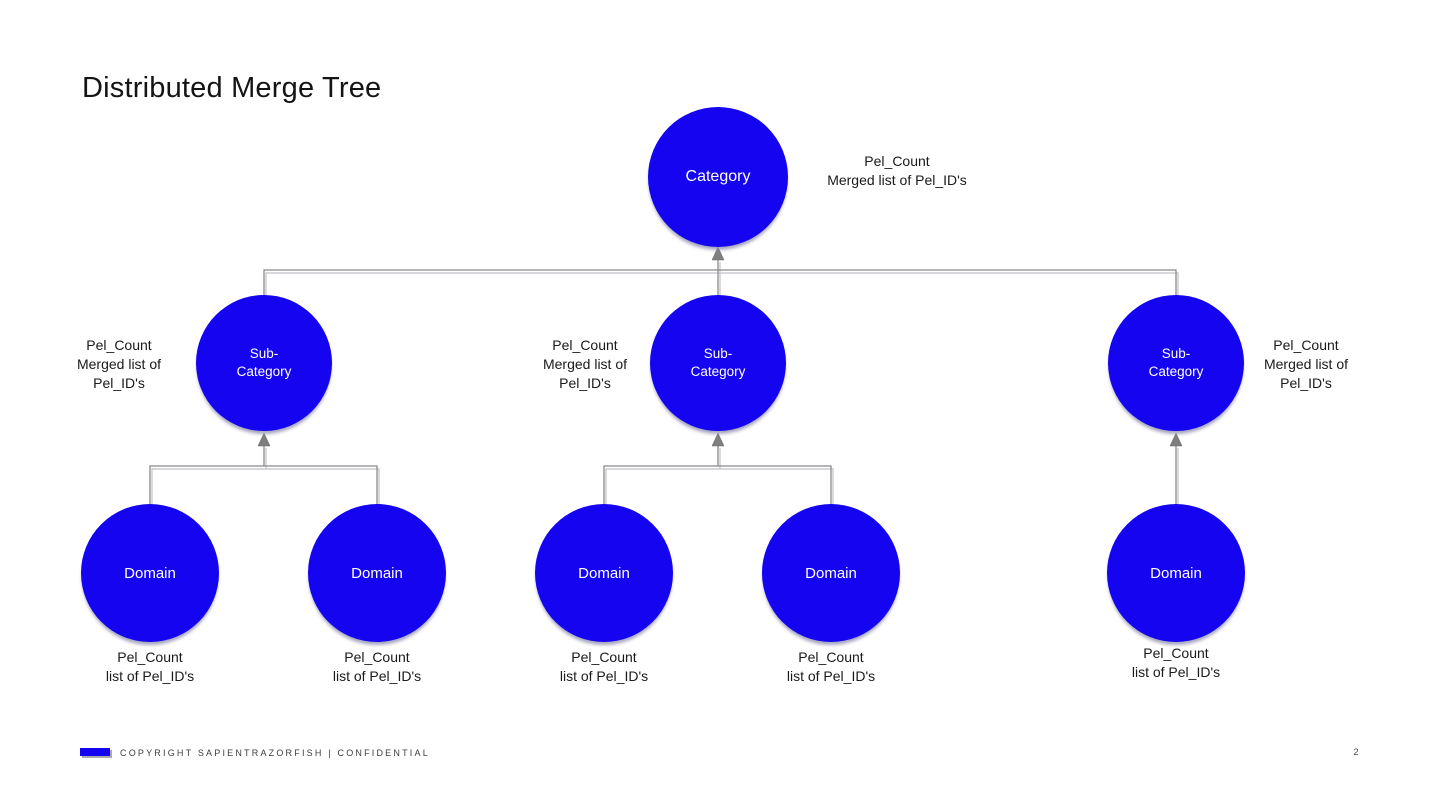 Image resolution: width=1440 pixels, height=810 pixels. What do you see at coordinates (1306, 364) in the screenshot?
I see `annotation-subcategory-3: Pel_Count Merged list of Pel_ID's` at bounding box center [1306, 364].